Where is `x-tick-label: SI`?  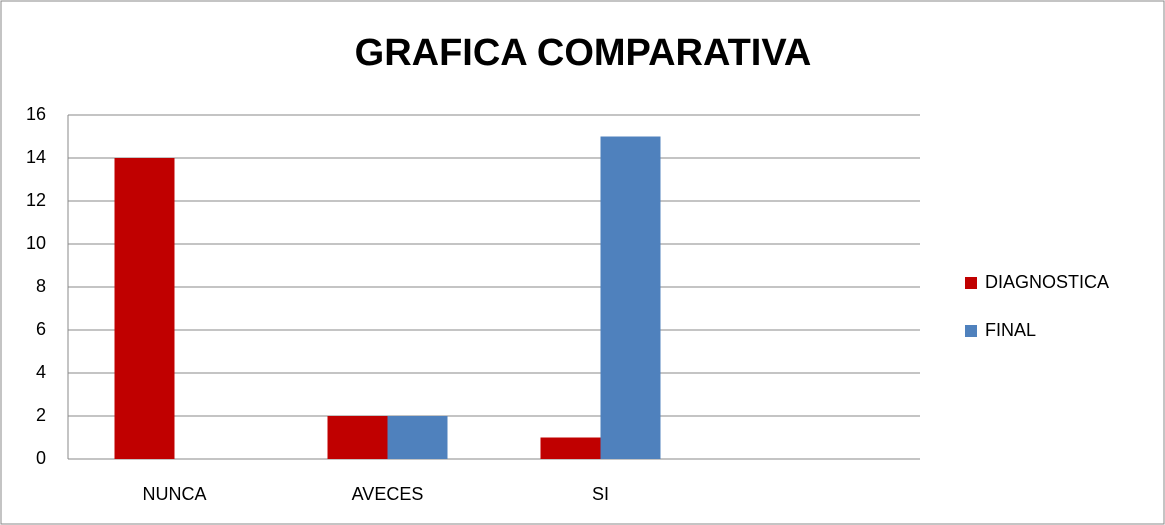
x-tick-label: SI is located at coordinates (600, 494).